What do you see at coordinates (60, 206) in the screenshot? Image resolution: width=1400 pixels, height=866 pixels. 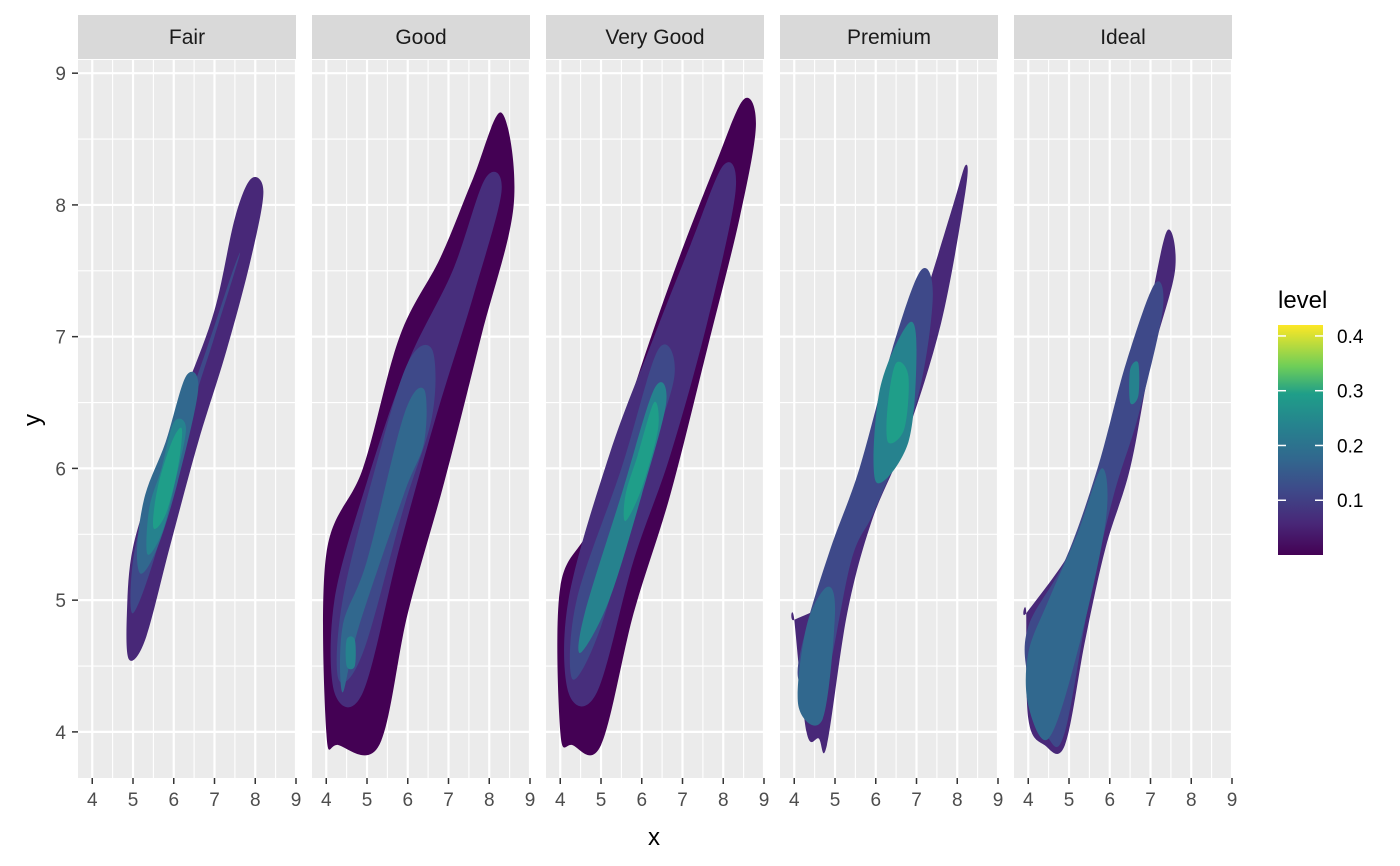 I see `y-tick-label: 8` at bounding box center [60, 206].